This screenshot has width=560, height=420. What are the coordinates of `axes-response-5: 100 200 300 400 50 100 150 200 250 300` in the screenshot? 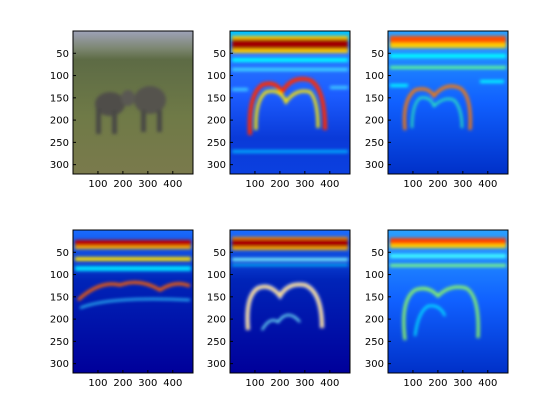 It's located at (437, 309).